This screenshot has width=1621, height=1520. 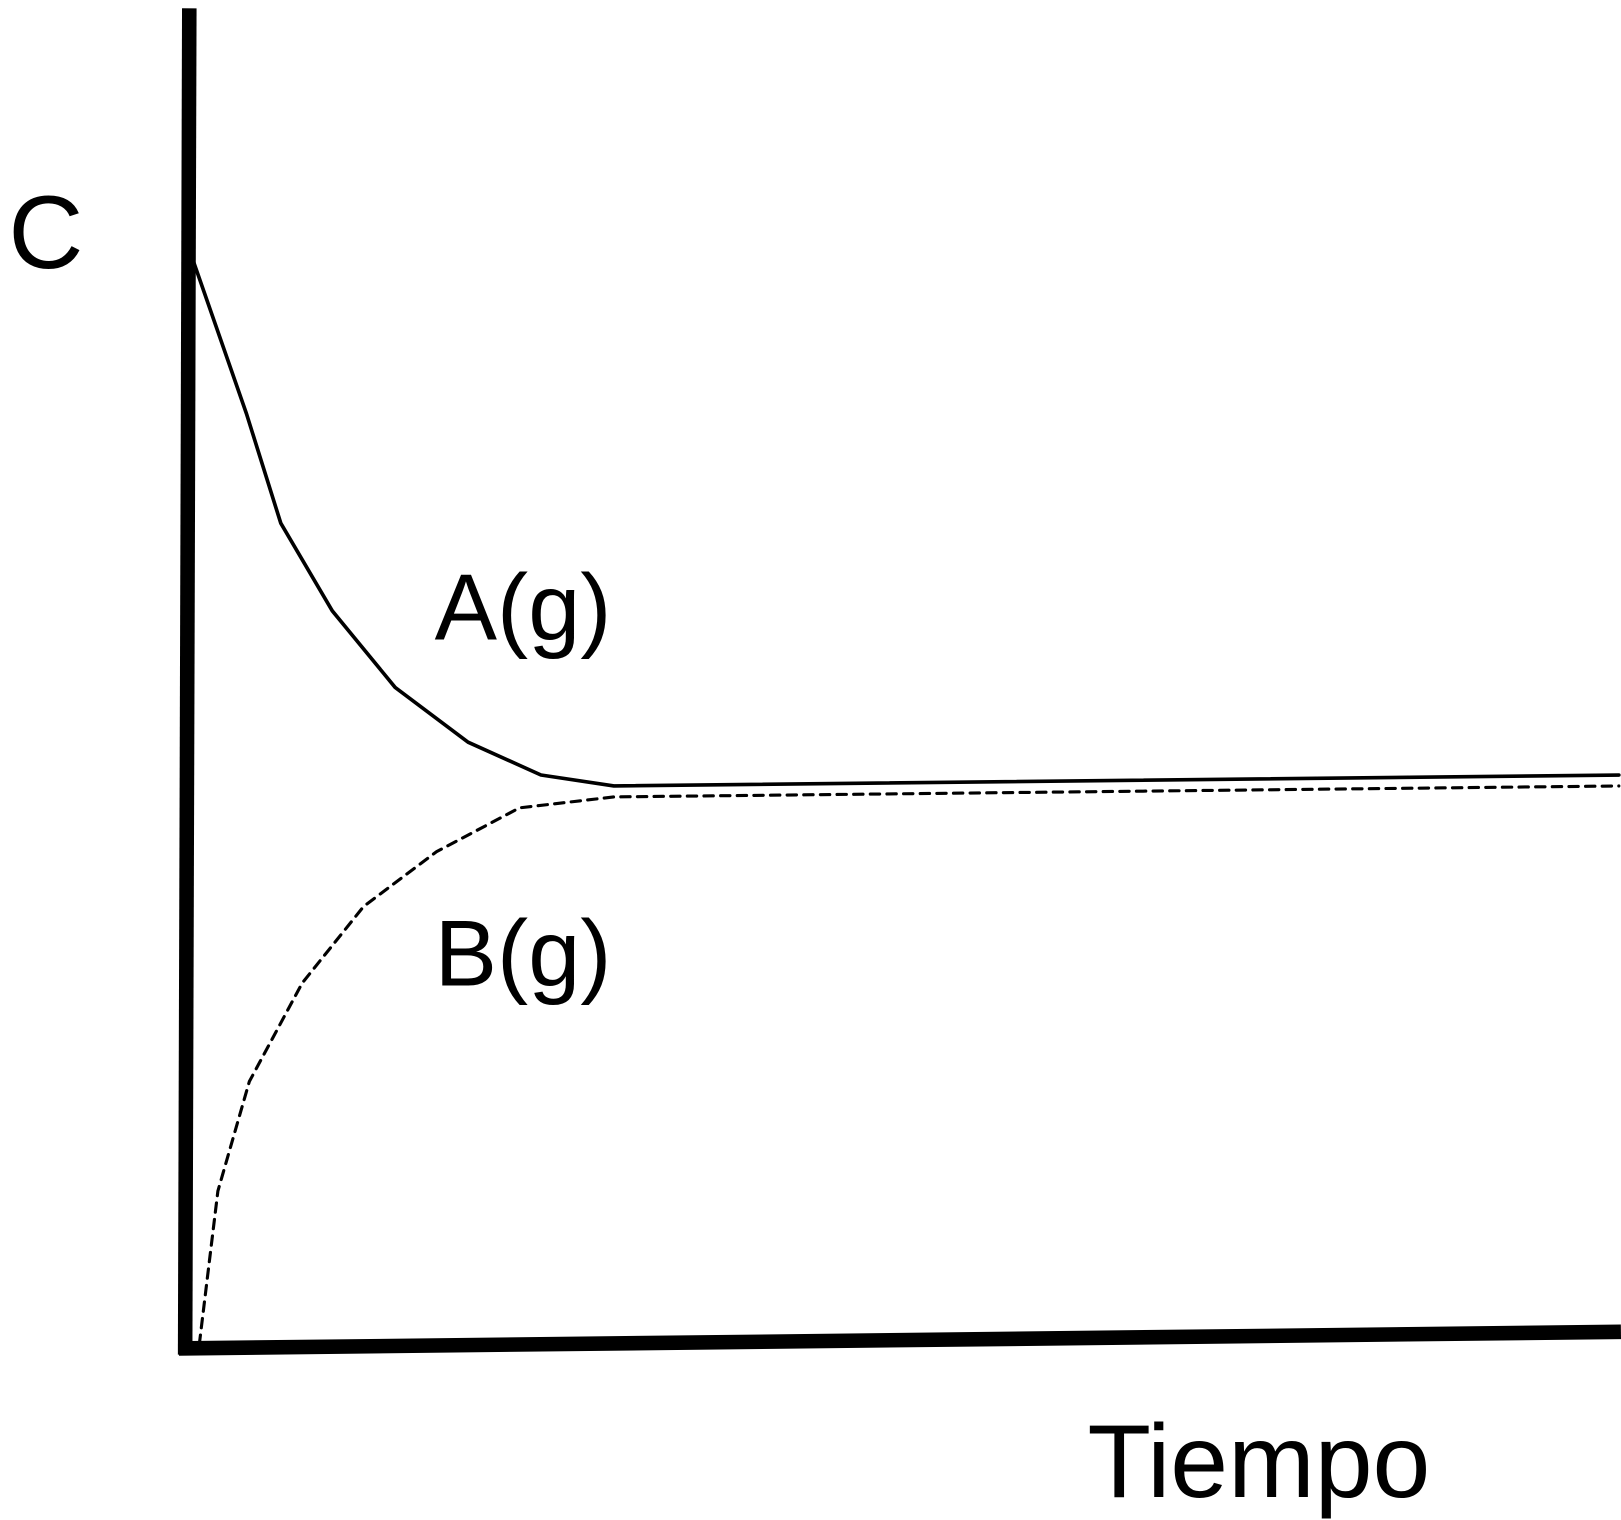 What do you see at coordinates (1259, 1462) in the screenshot?
I see `x-axis-label: Tiempo` at bounding box center [1259, 1462].